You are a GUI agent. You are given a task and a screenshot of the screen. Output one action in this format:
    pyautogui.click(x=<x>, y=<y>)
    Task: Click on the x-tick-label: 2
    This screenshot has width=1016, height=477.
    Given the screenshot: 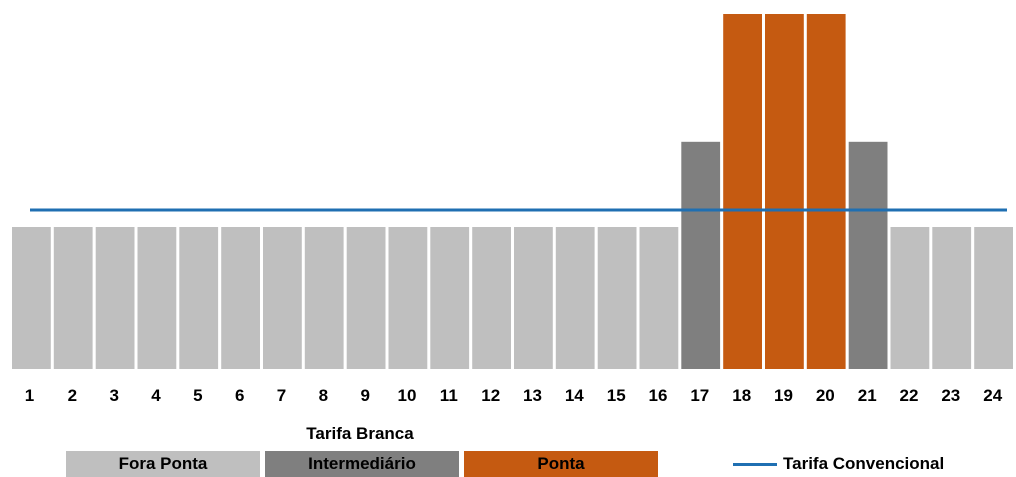 What is the action you would take?
    pyautogui.click(x=72, y=395)
    